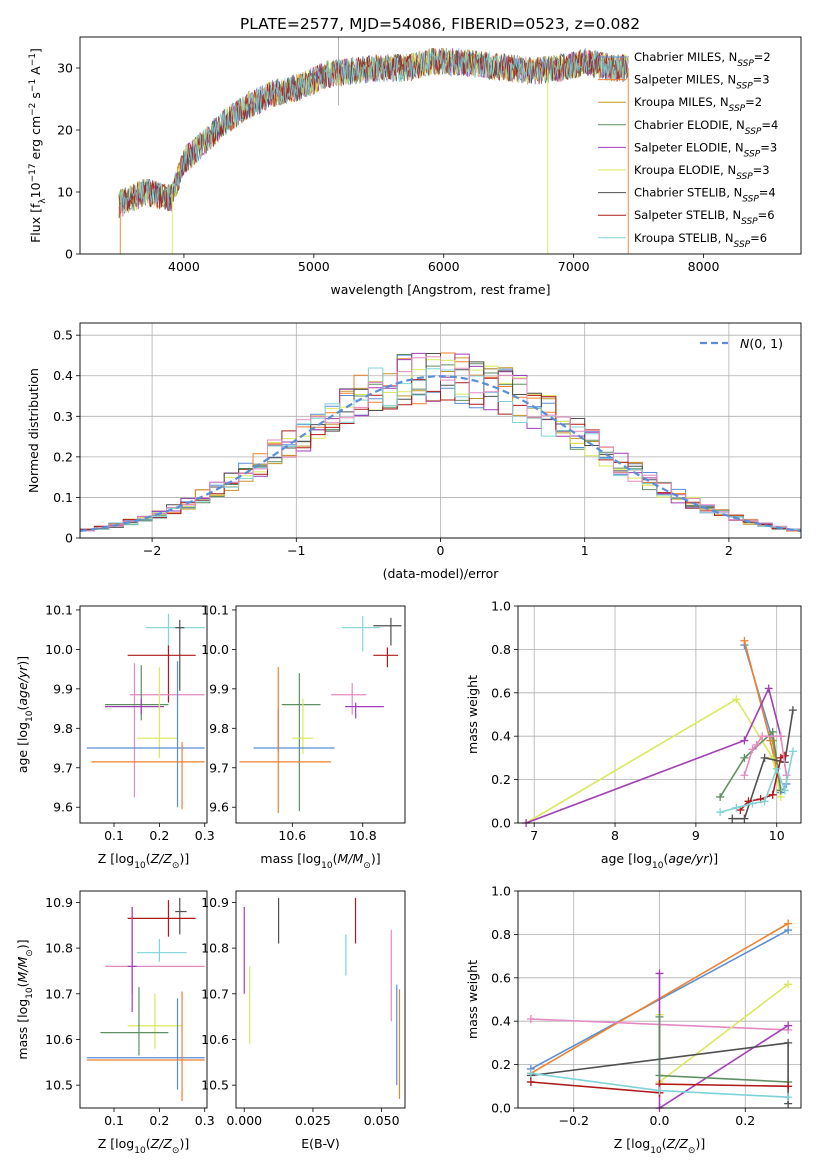  I want to click on x-tick-label: 0.2, so click(745, 1120).